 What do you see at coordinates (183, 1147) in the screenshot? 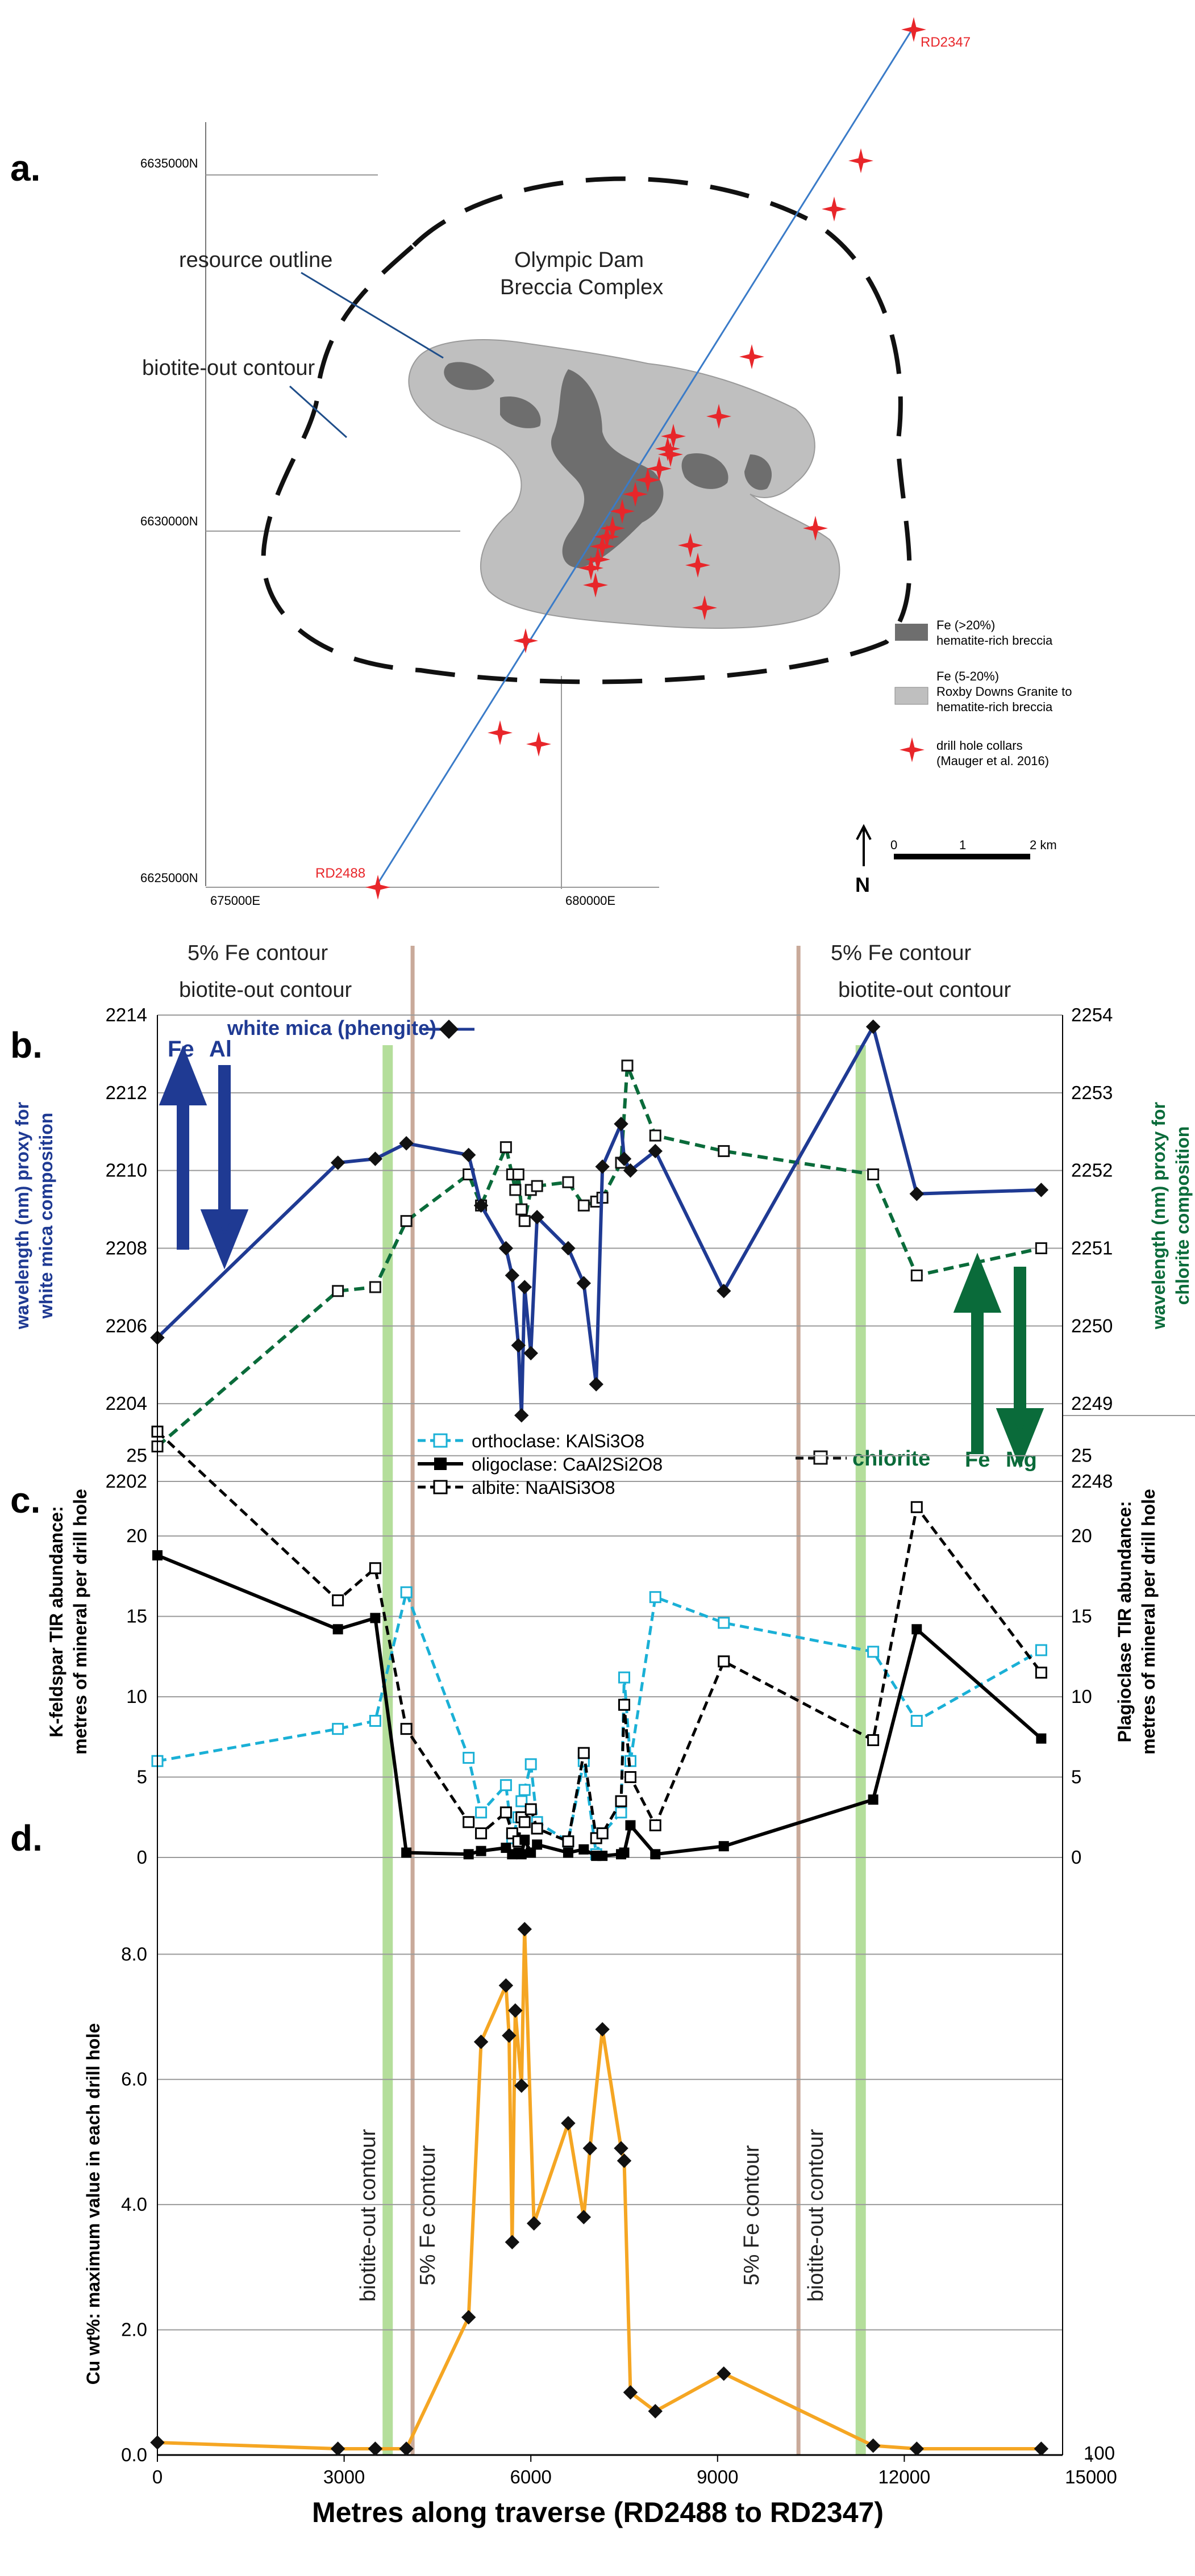
I see `fe-up-arrow-icon` at bounding box center [183, 1147].